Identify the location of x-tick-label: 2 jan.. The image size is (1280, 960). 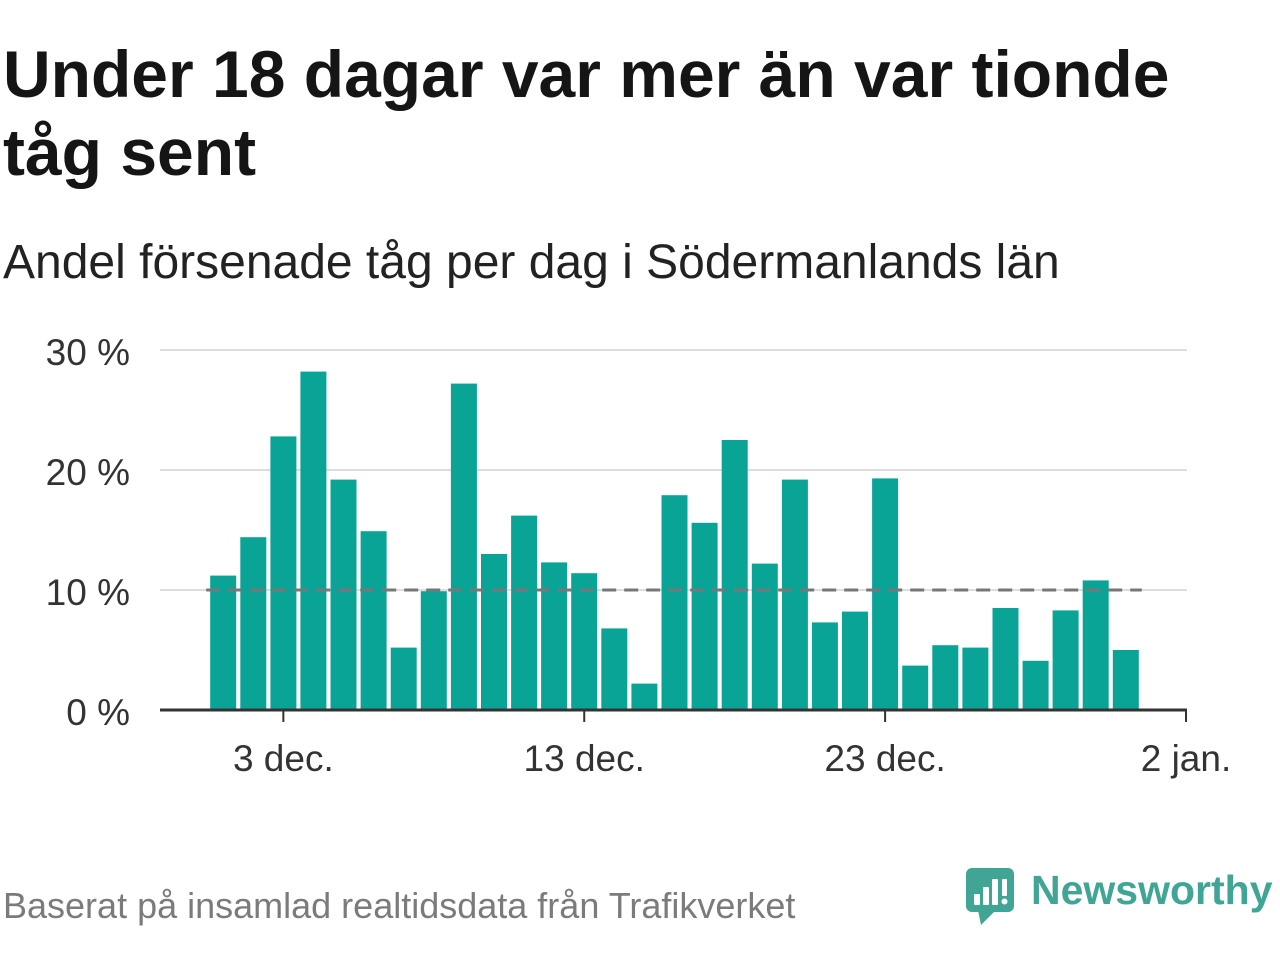
(1186, 758).